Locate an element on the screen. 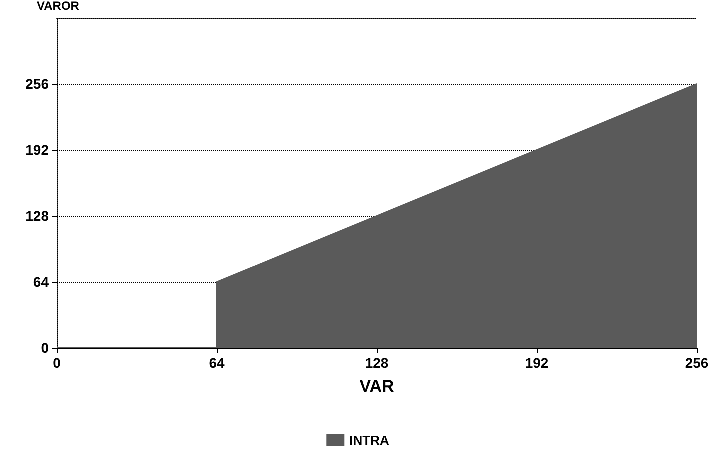  legend-label: INTRA is located at coordinates (370, 440).